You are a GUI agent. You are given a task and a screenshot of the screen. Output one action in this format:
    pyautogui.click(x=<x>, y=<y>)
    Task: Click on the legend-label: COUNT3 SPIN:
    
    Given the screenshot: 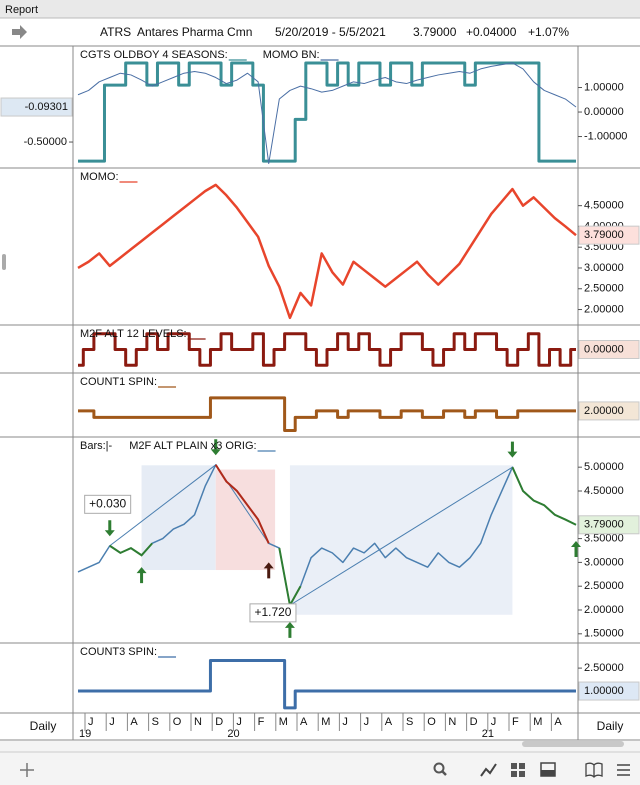 What is the action you would take?
    pyautogui.click(x=118, y=652)
    